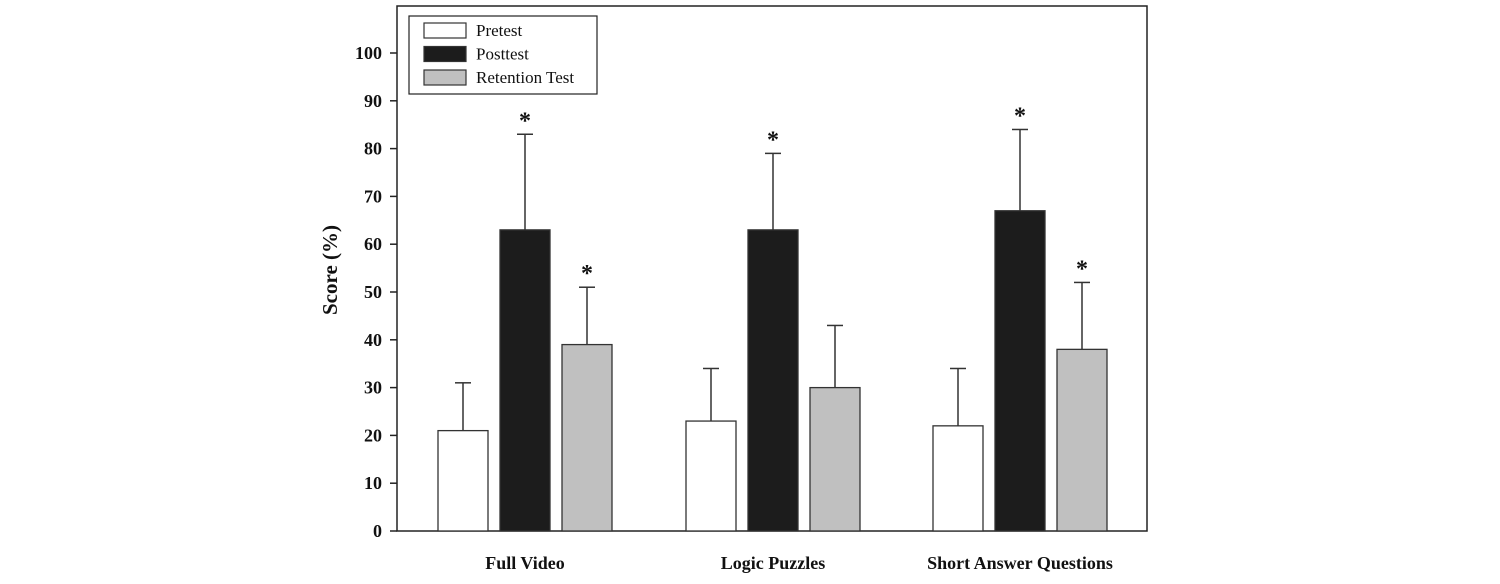  What do you see at coordinates (373, 340) in the screenshot?
I see `y-tick-label: 40` at bounding box center [373, 340].